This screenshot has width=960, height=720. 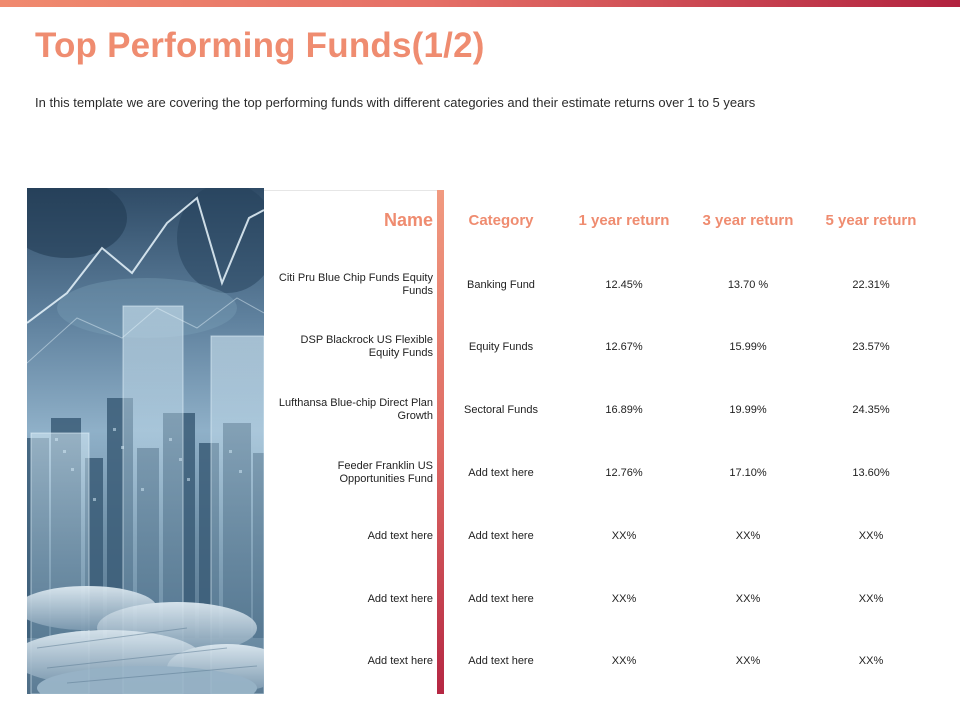 What do you see at coordinates (501, 346) in the screenshot?
I see `cell-category: Equity Funds` at bounding box center [501, 346].